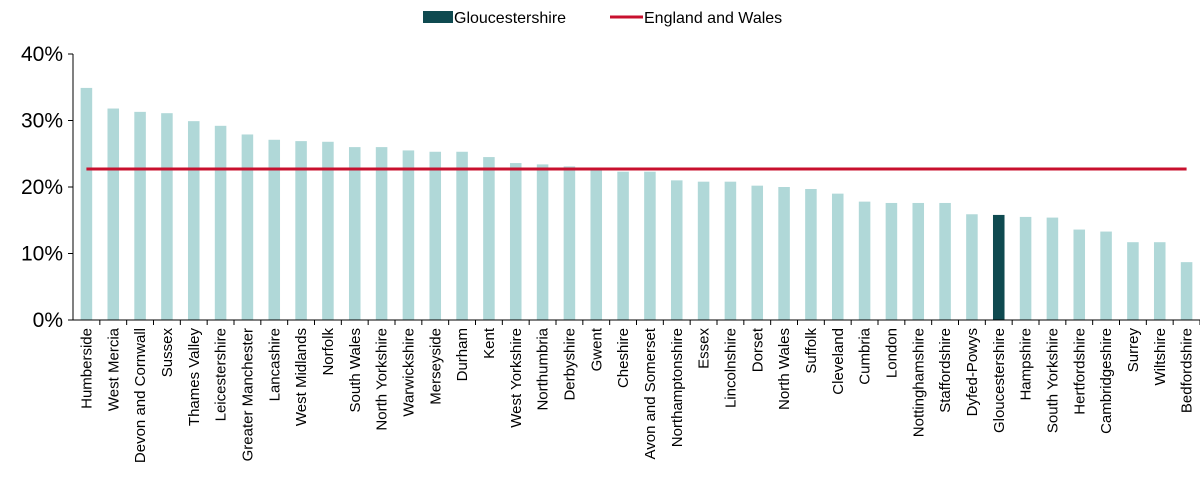 The height and width of the screenshot is (499, 1200). What do you see at coordinates (569, 243) in the screenshot?
I see `bar-derbyshire` at bounding box center [569, 243].